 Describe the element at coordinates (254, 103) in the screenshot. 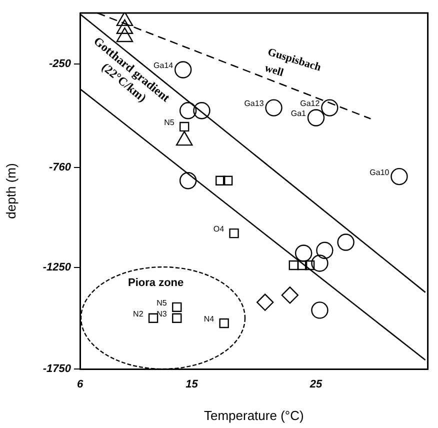

I see `annotation: Ga13` at that location.